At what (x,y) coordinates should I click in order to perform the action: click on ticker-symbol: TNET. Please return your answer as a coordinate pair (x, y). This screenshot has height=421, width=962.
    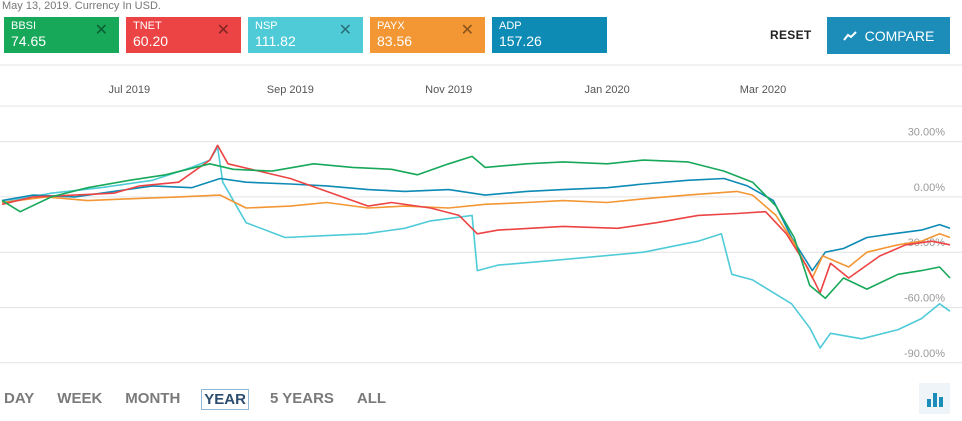
    Looking at the image, I should click on (147, 26).